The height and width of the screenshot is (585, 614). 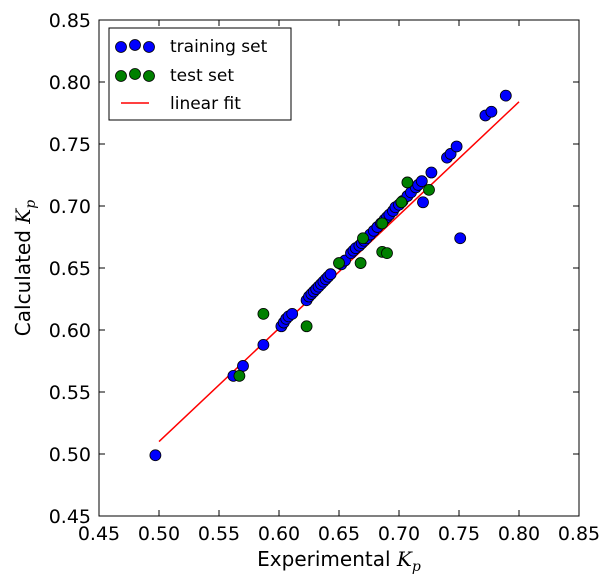 What do you see at coordinates (25, 268) in the screenshot?
I see `y-axis-label: Calculated Kp` at bounding box center [25, 268].